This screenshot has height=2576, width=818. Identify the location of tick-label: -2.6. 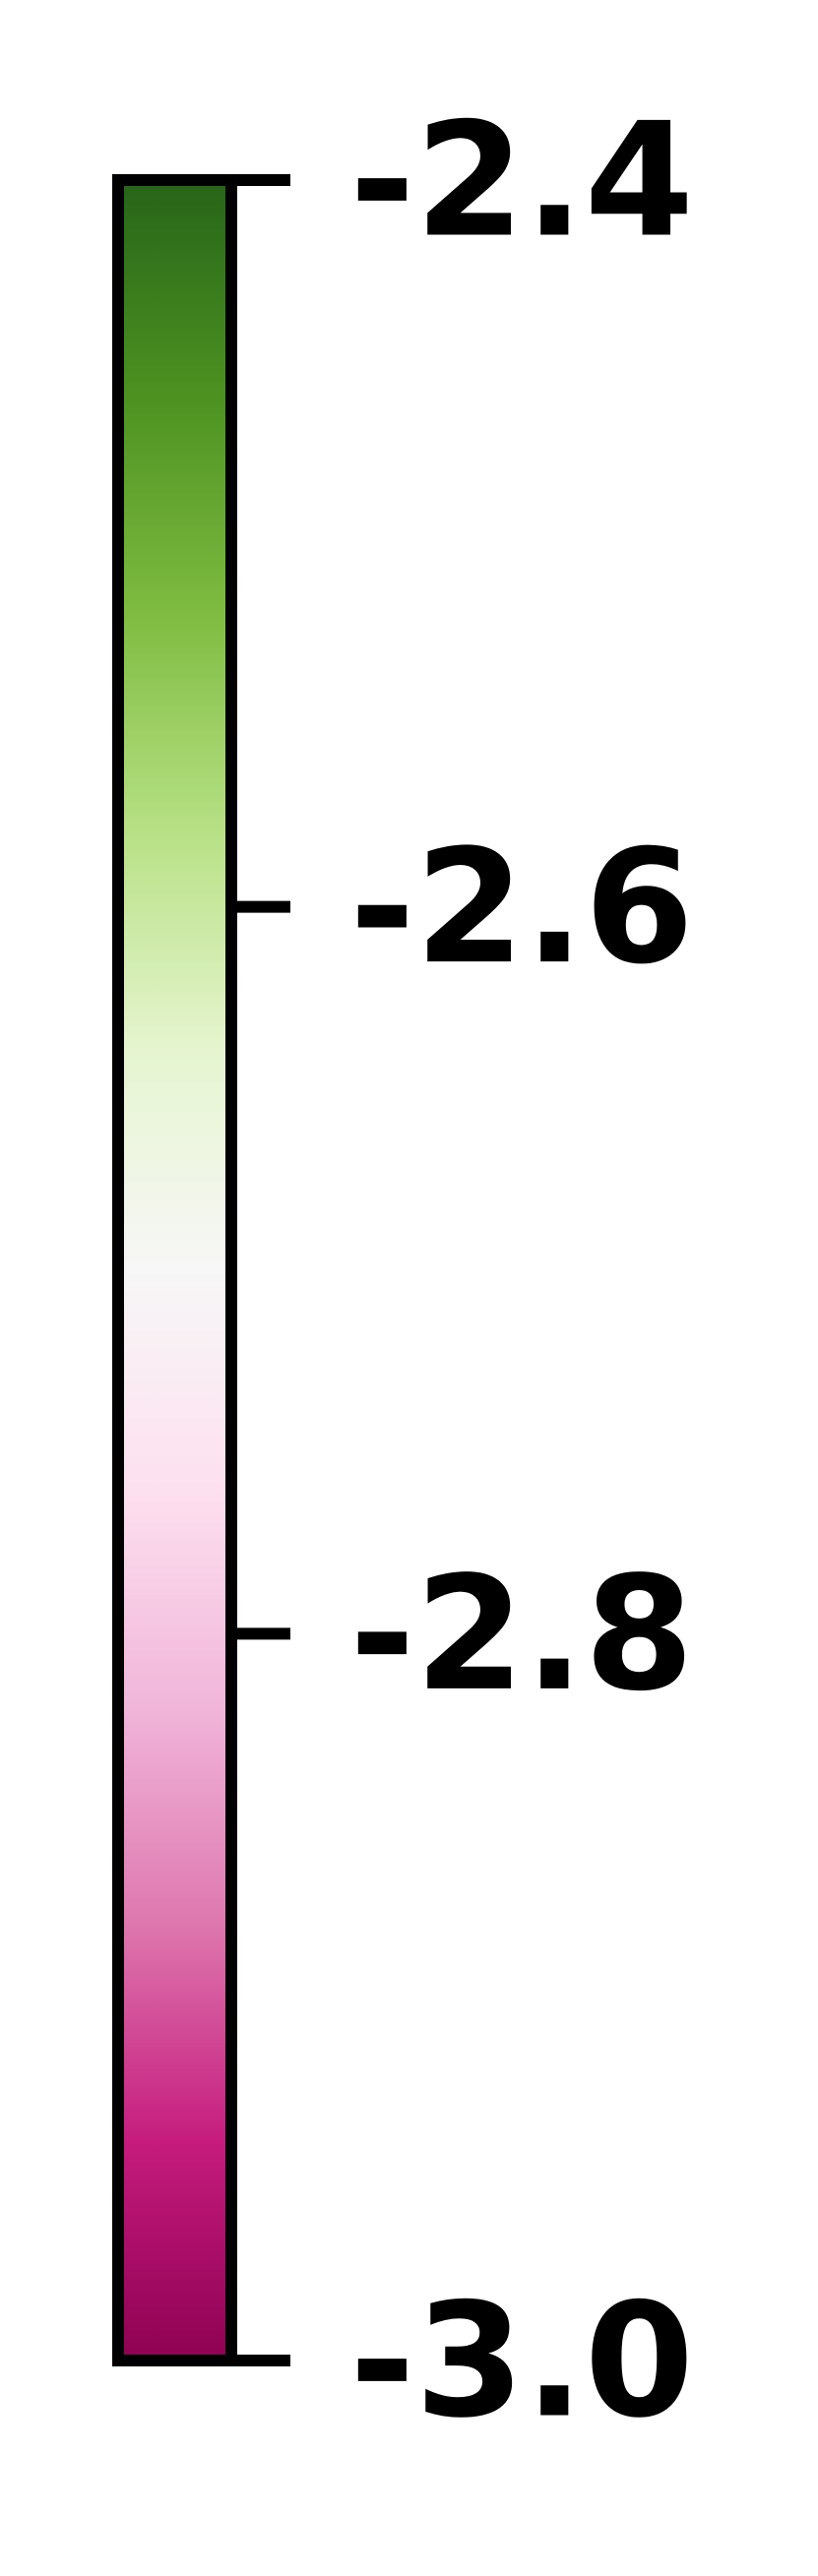
(521, 907).